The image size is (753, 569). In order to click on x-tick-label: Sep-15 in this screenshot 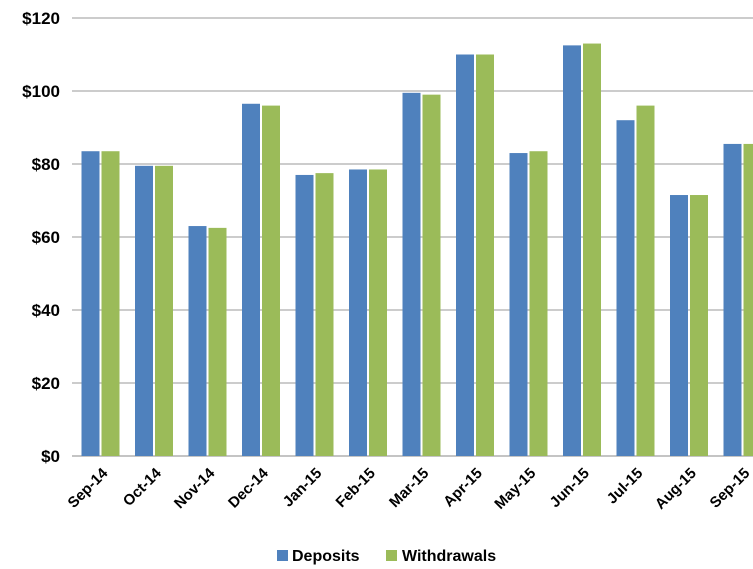, I will do `click(730, 488)`.